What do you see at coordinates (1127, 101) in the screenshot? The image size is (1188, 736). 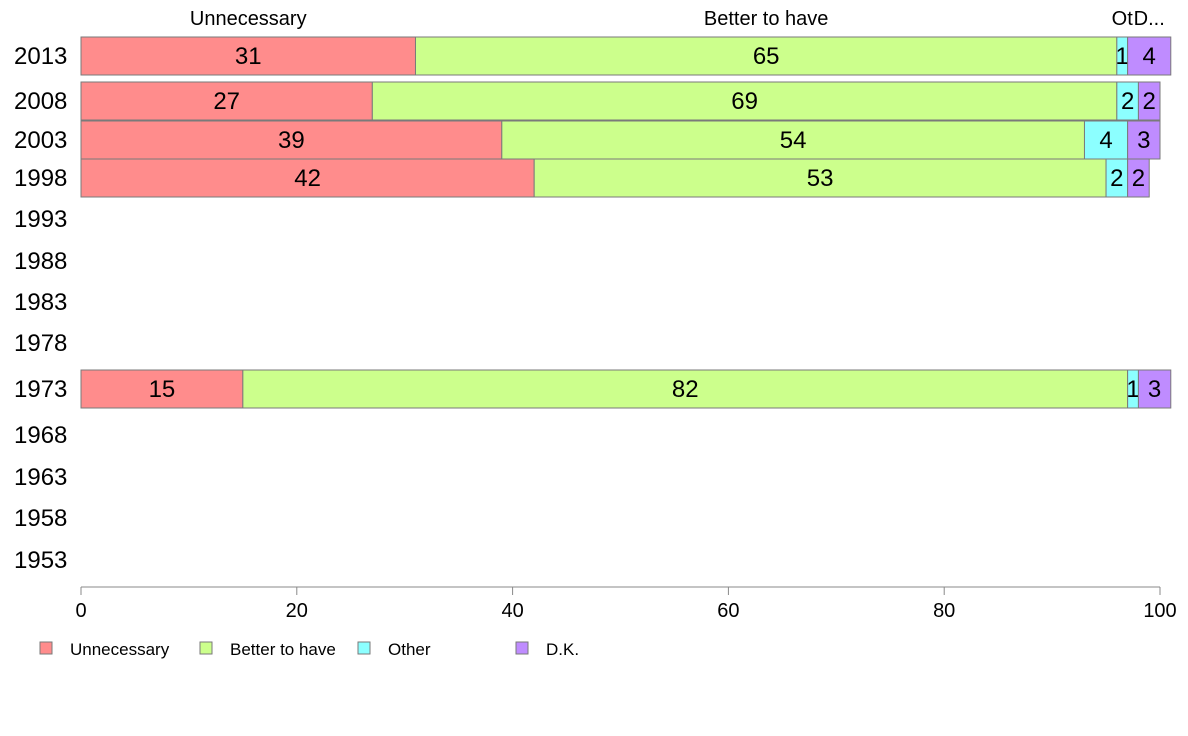 I see `data-label-2008-other: 2` at bounding box center [1127, 101].